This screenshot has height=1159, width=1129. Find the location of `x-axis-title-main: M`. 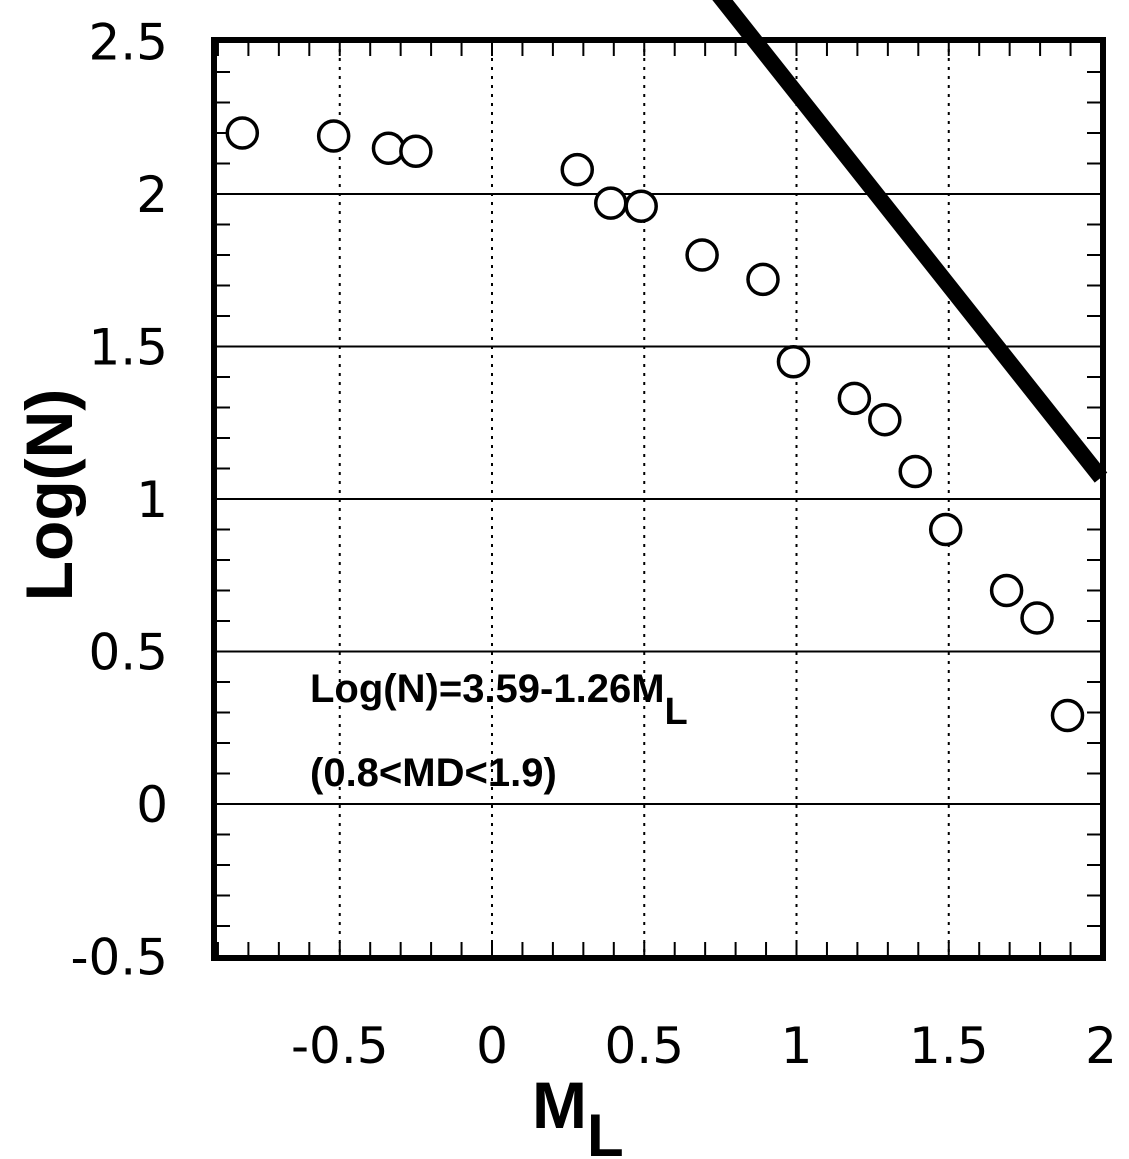

x-axis-title-main: M is located at coordinates (559, 1105).